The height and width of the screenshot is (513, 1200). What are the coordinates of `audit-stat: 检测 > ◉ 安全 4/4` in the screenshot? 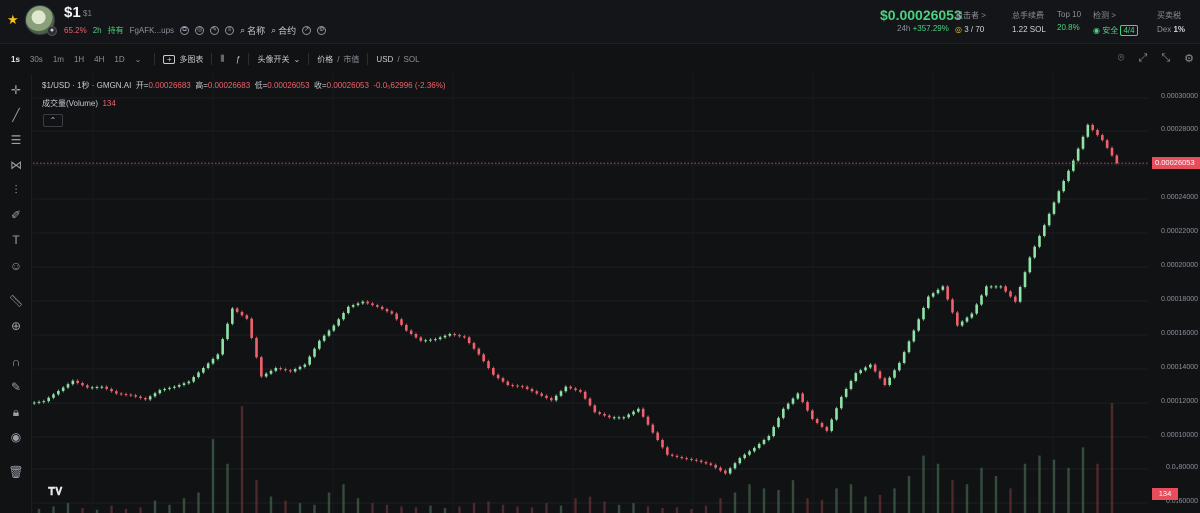 It's located at (1115, 23).